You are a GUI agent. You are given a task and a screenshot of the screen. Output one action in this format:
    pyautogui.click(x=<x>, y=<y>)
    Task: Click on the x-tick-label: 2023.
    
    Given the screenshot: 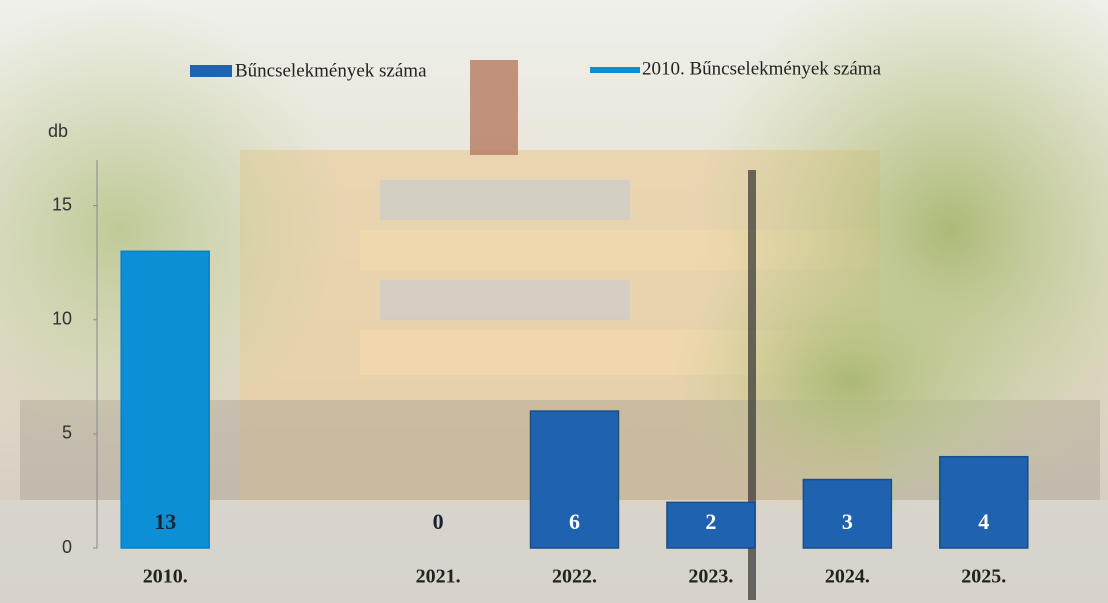 What is the action you would take?
    pyautogui.click(x=710, y=577)
    